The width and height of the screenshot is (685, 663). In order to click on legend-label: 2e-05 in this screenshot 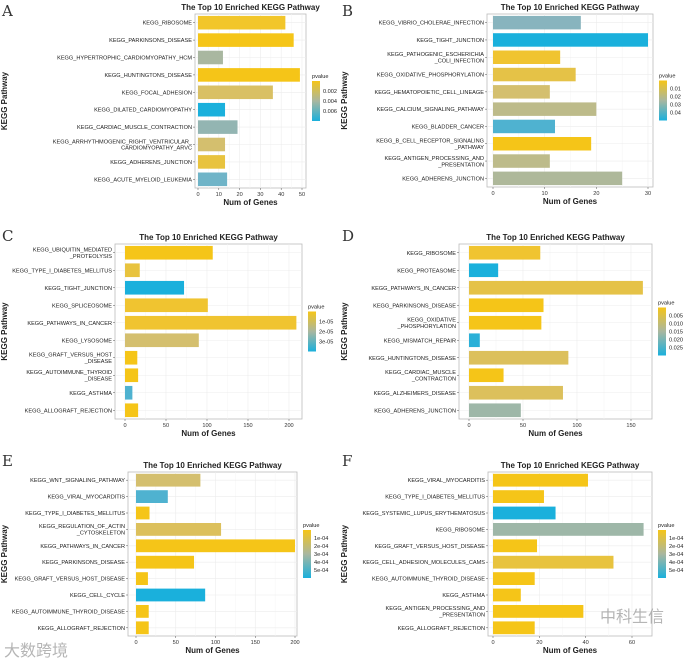, I will do `click(326, 333)`.